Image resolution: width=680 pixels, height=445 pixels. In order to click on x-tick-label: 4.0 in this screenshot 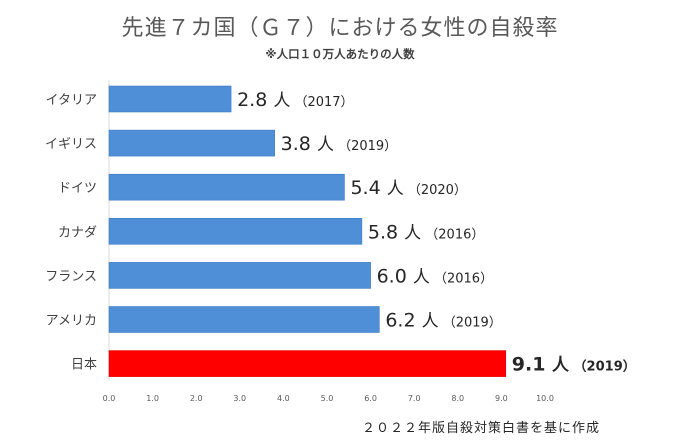, I will do `click(283, 398)`.